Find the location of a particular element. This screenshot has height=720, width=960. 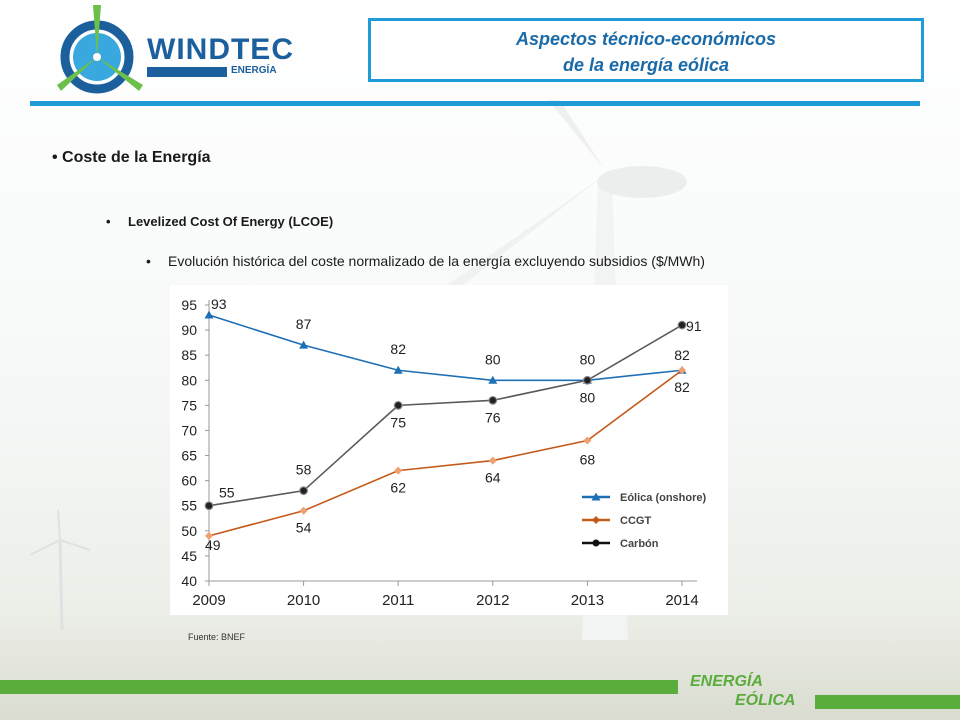

title-line-2: de la energía eólica is located at coordinates (646, 65).